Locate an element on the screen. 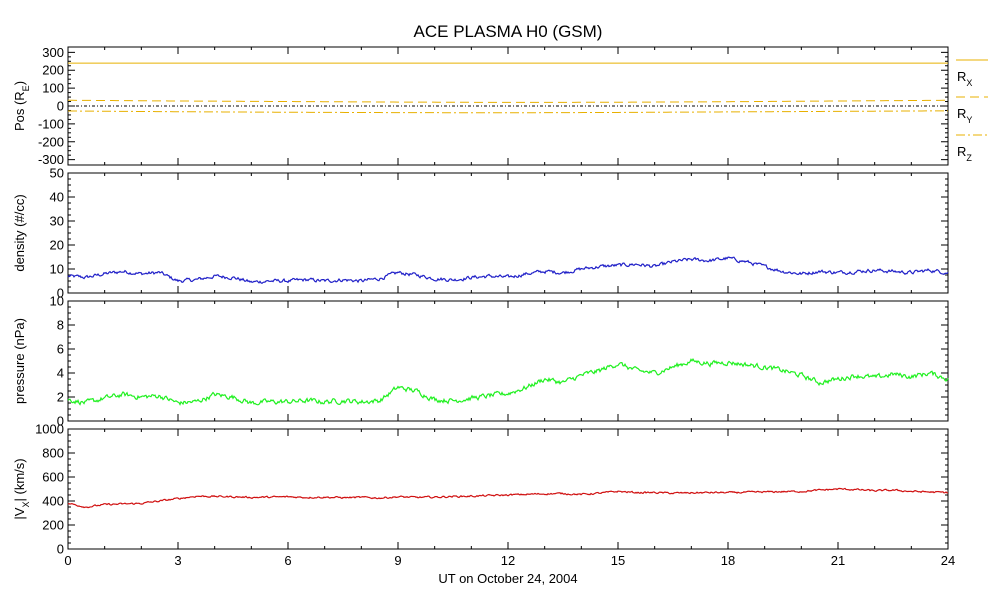 The image size is (993, 600). y-tick-label: 40 is located at coordinates (57, 197).